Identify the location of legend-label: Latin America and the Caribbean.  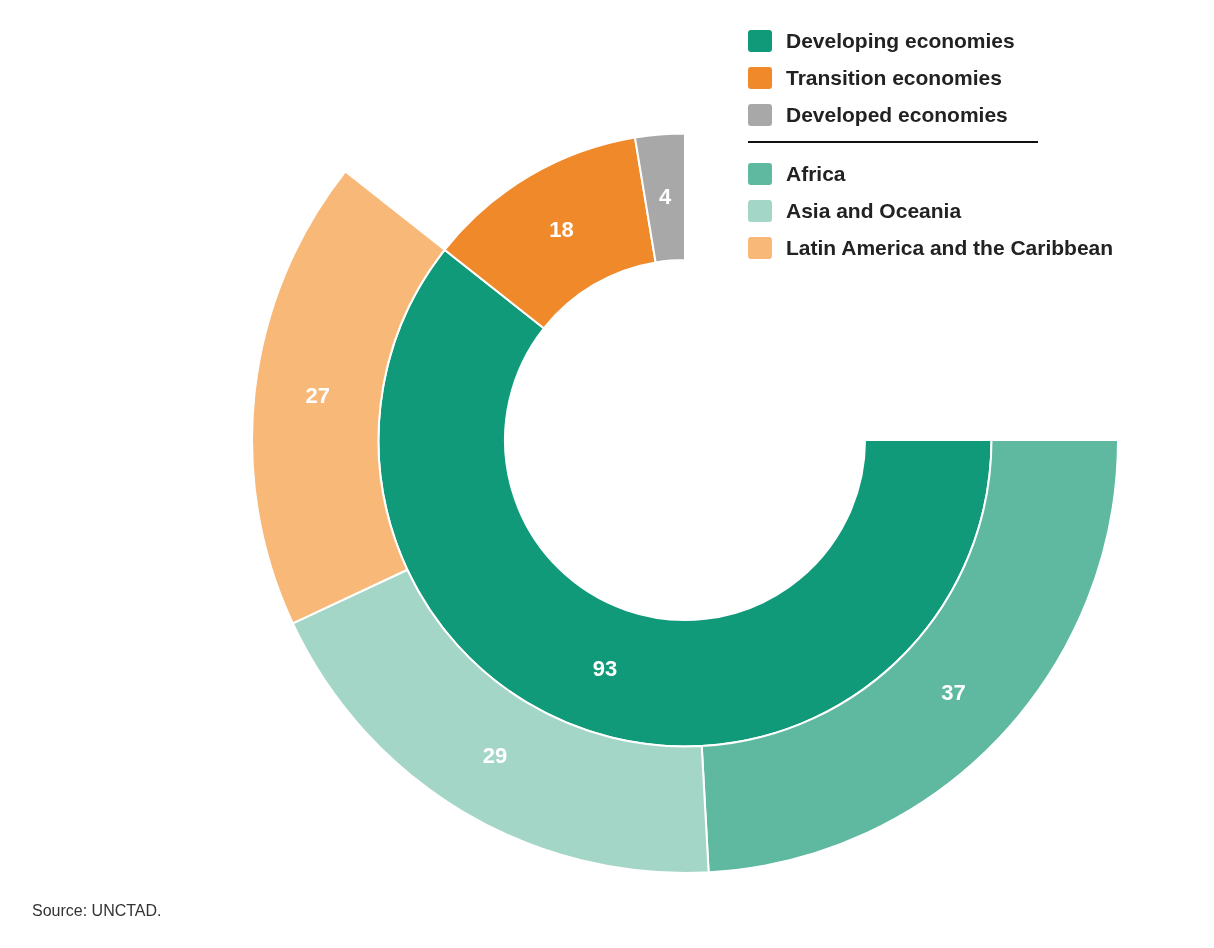
(950, 247).